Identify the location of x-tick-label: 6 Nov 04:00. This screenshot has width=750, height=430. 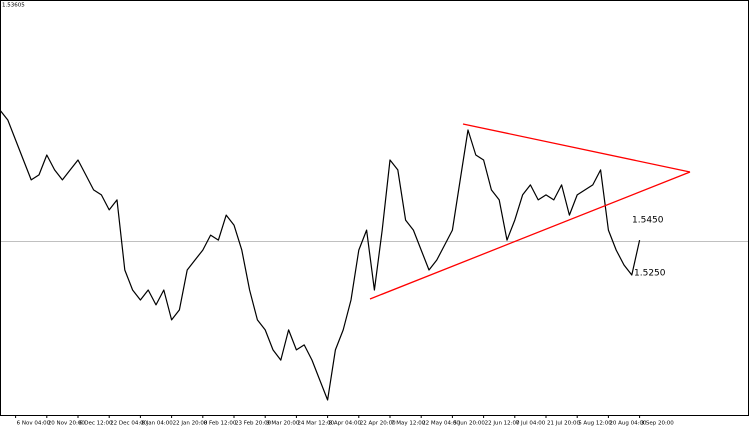
(34, 424).